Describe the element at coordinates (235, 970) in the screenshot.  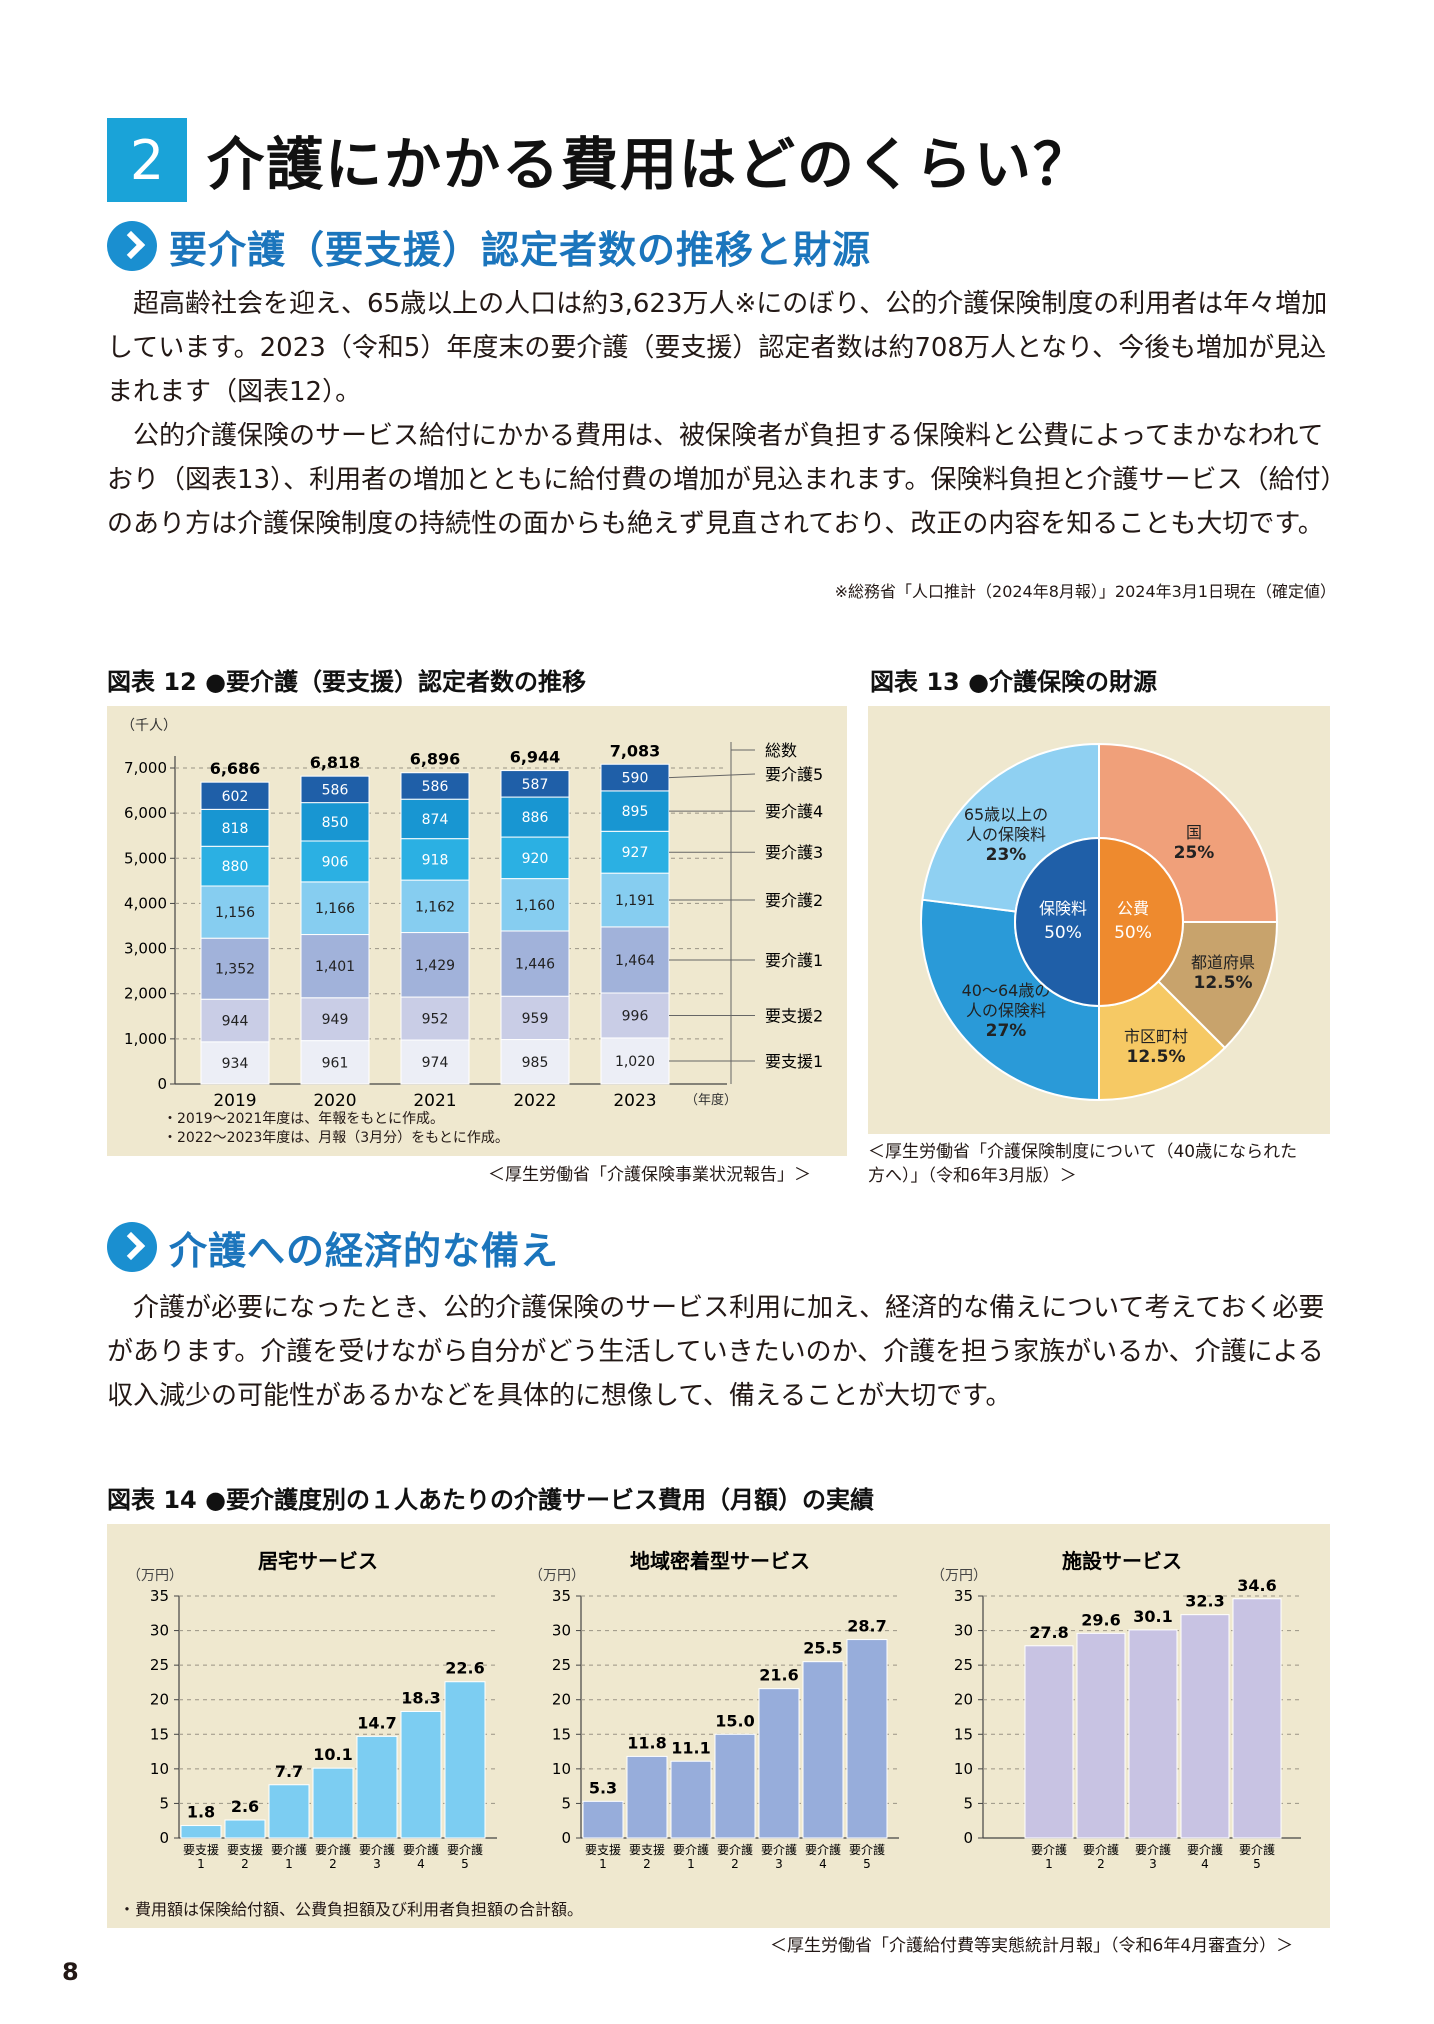
I see `fig12-segment-label: 1,352` at that location.